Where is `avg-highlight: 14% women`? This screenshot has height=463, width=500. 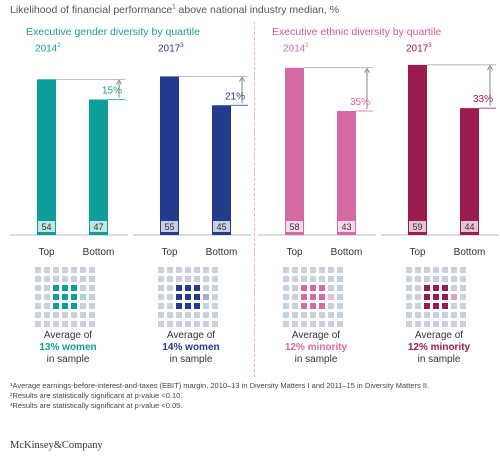 avg-highlight: 14% women is located at coordinates (191, 347).